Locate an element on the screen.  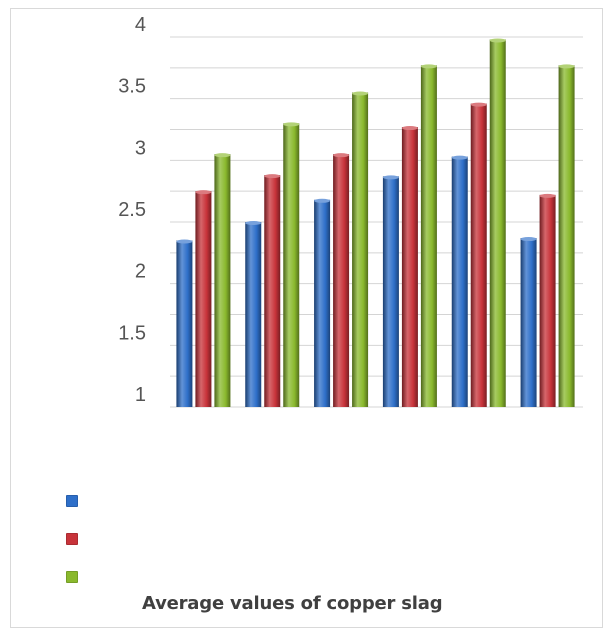
y-tick-label: 1 is located at coordinates (140, 395).